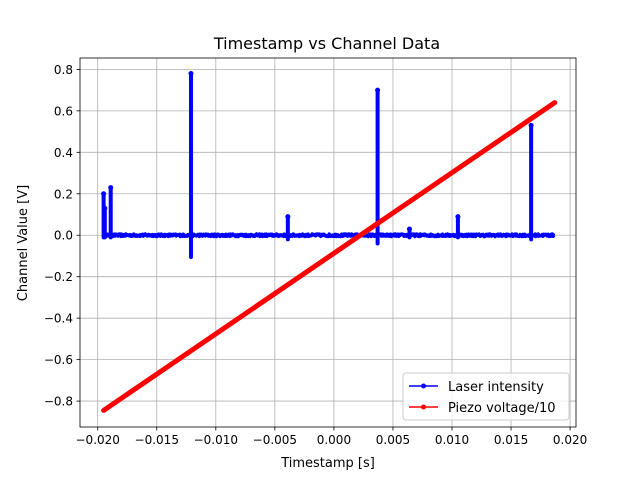 The height and width of the screenshot is (484, 640). Describe the element at coordinates (63, 111) in the screenshot. I see `y-tick-label: 0.6` at that location.